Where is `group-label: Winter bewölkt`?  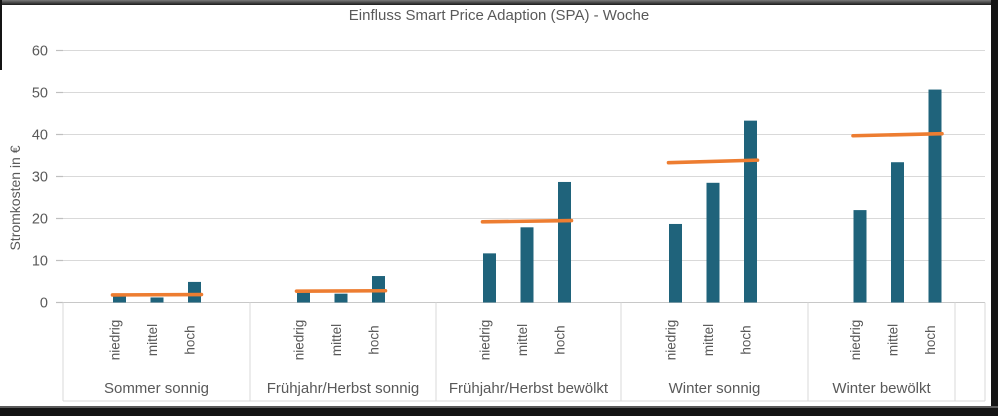
group-label: Winter bewölkt is located at coordinates (881, 388).